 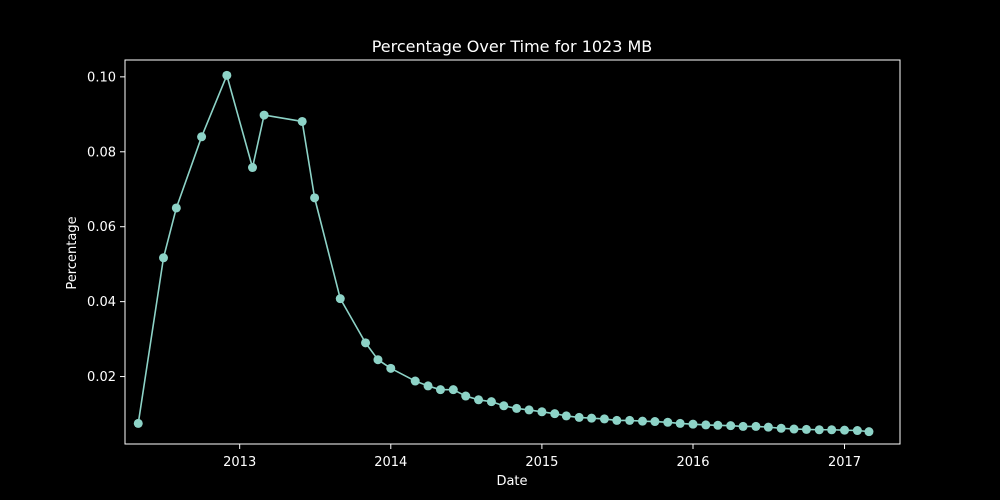 What do you see at coordinates (101, 302) in the screenshot?
I see `y-tick-label: 0.04` at bounding box center [101, 302].